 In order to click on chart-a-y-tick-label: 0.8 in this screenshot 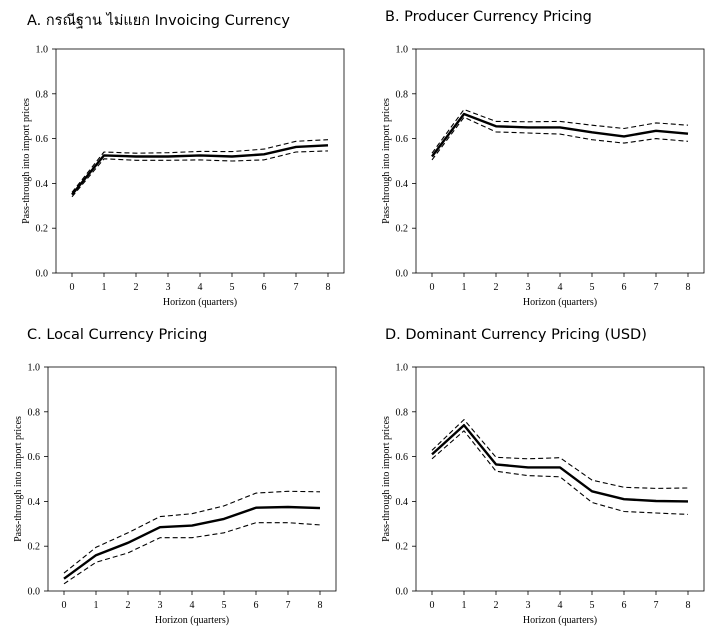, I will do `click(42, 94)`.